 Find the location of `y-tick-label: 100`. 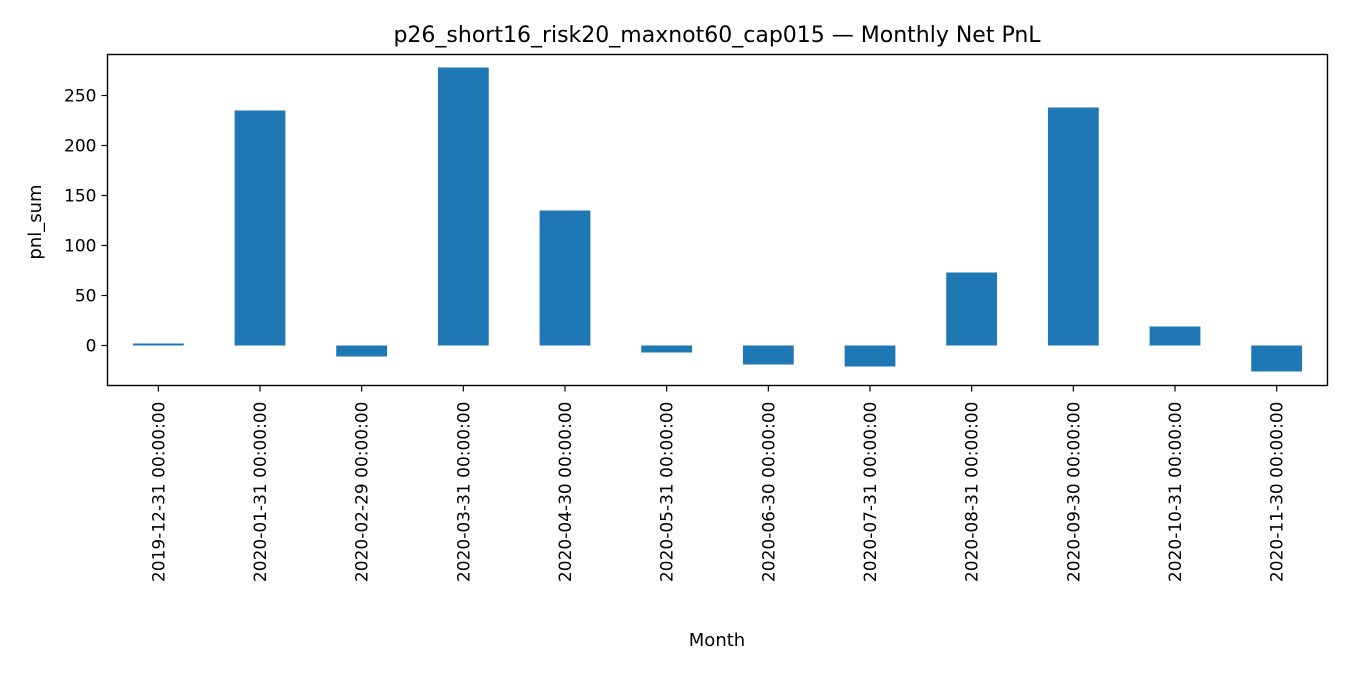

y-tick-label: 100 is located at coordinates (80, 247).